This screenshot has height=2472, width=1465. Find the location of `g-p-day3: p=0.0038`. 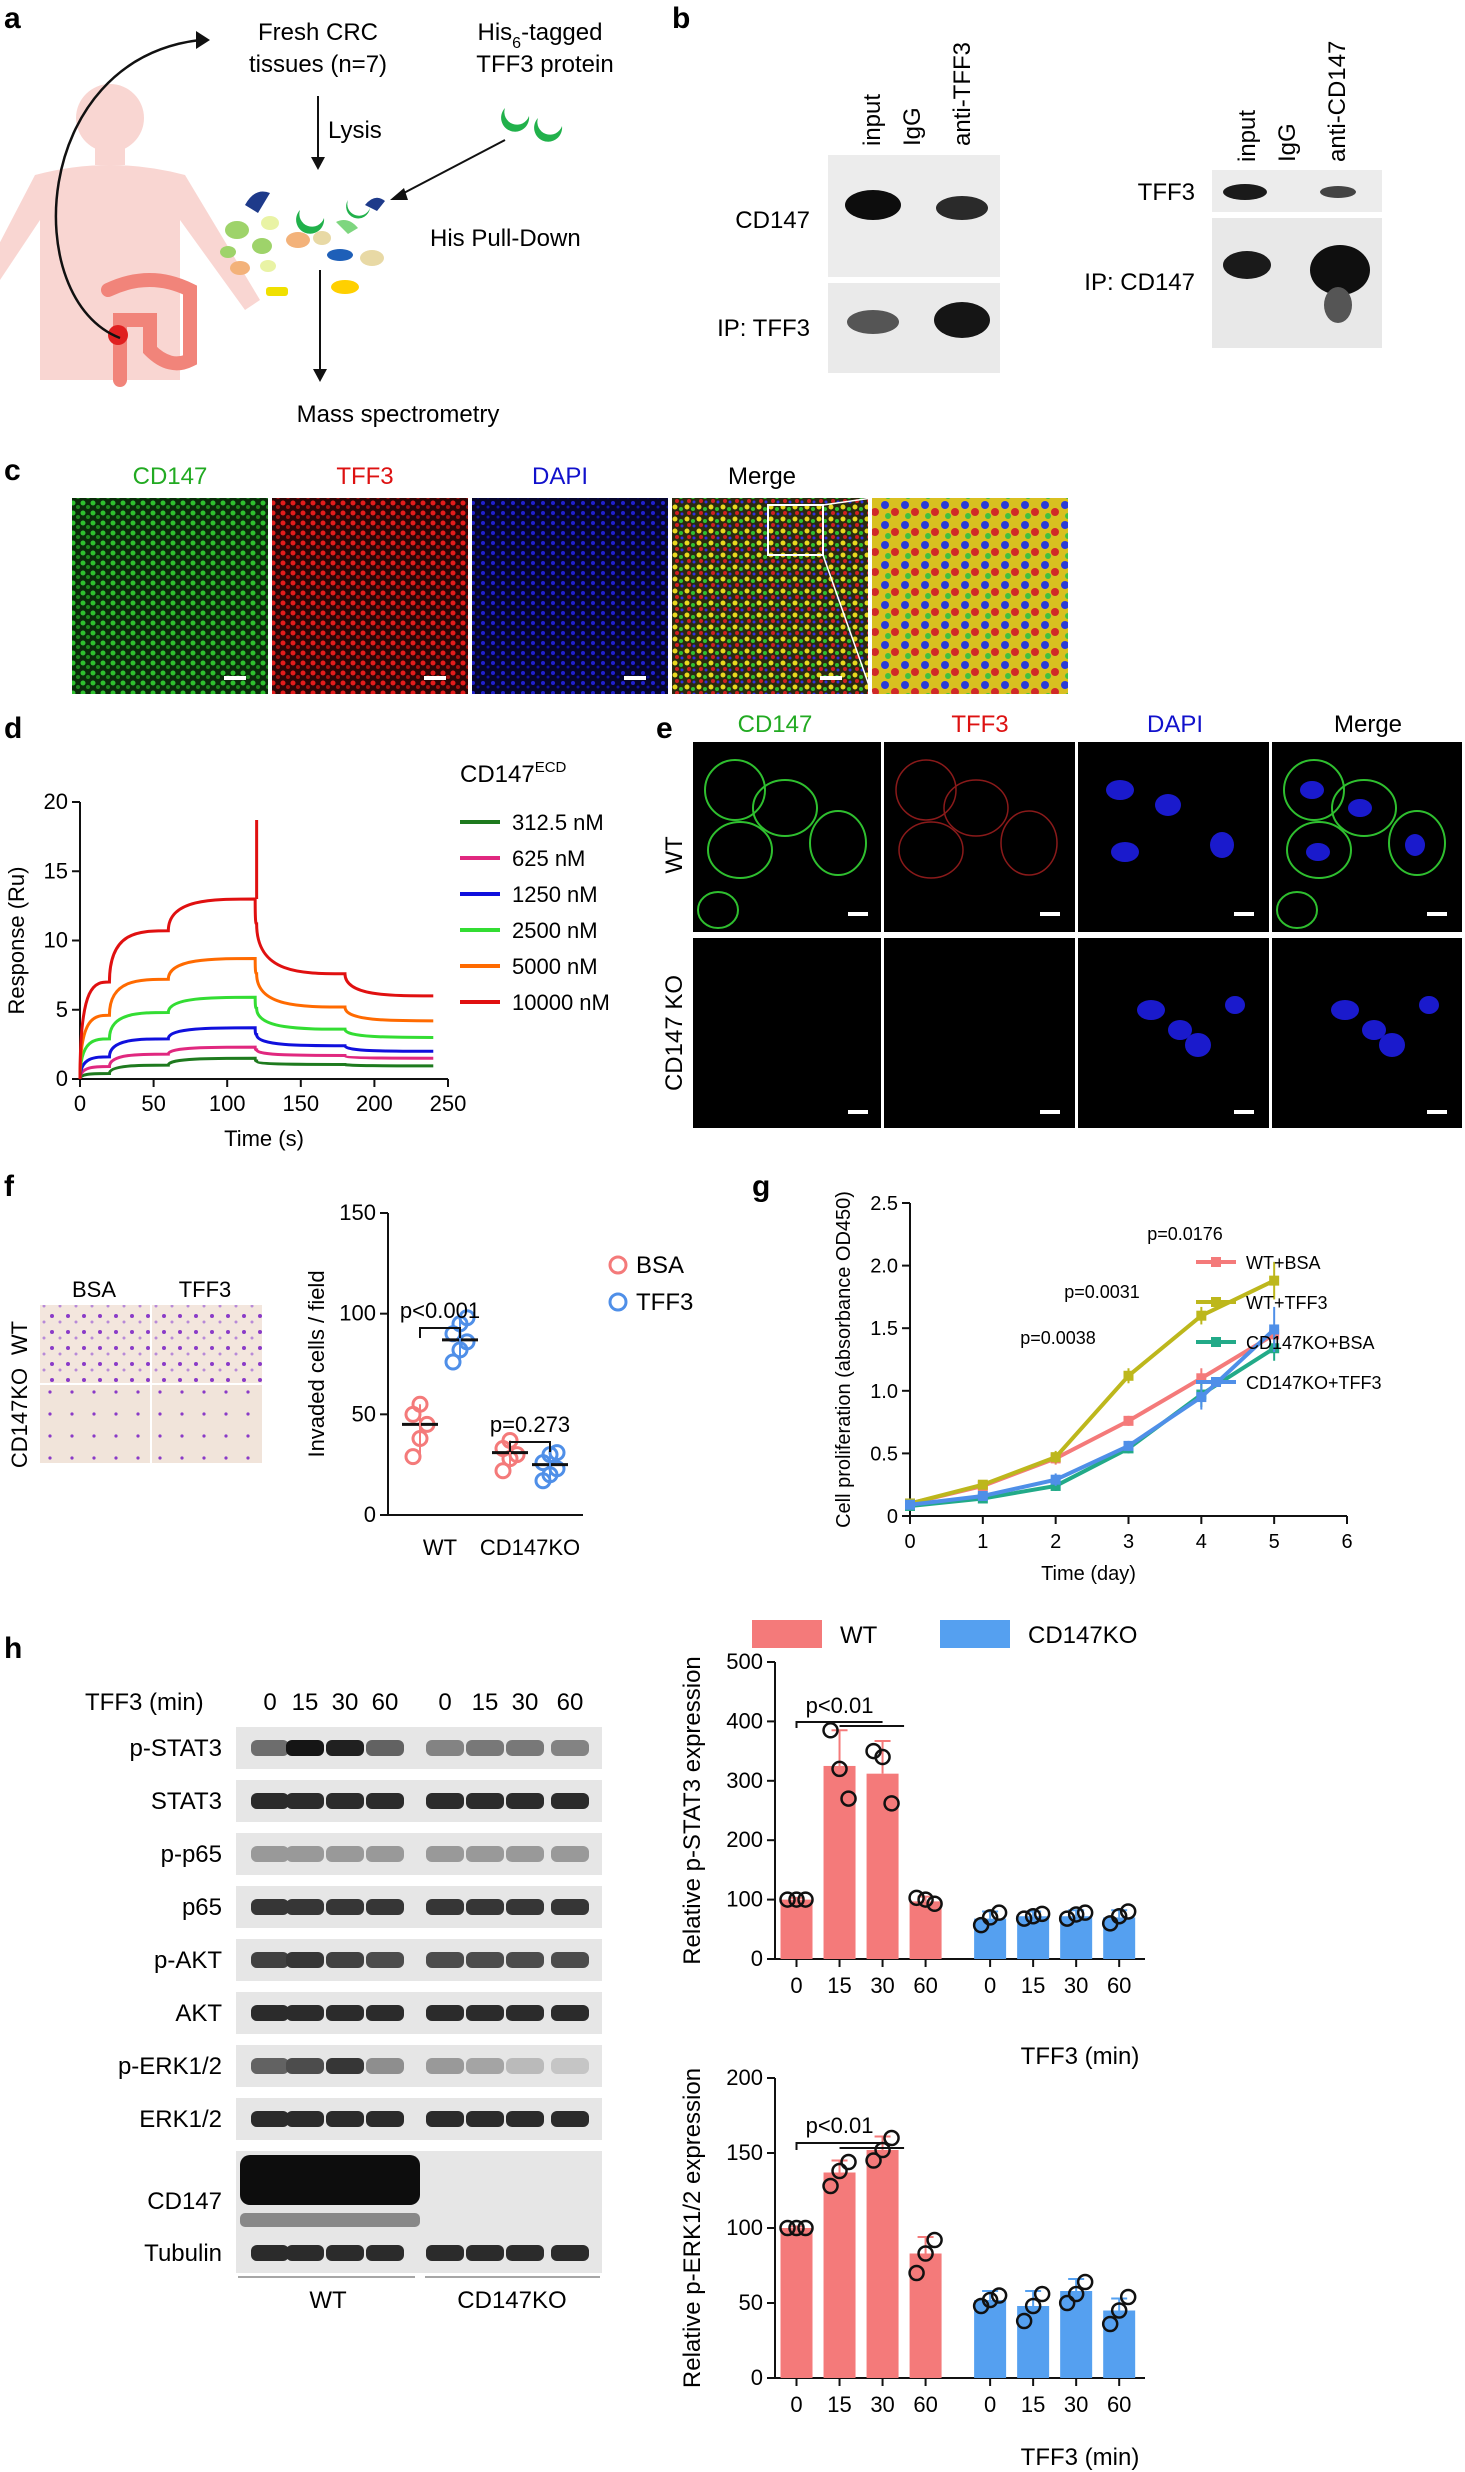

g-p-day3: p=0.0038 is located at coordinates (1058, 1338).